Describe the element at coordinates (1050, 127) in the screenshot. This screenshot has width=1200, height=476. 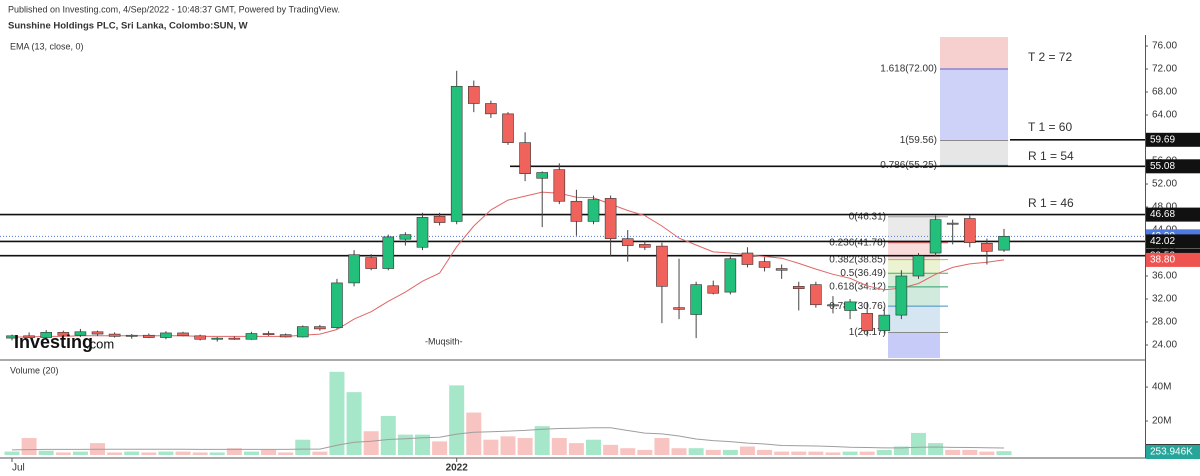
I see `annotation: T 1 = 60` at that location.